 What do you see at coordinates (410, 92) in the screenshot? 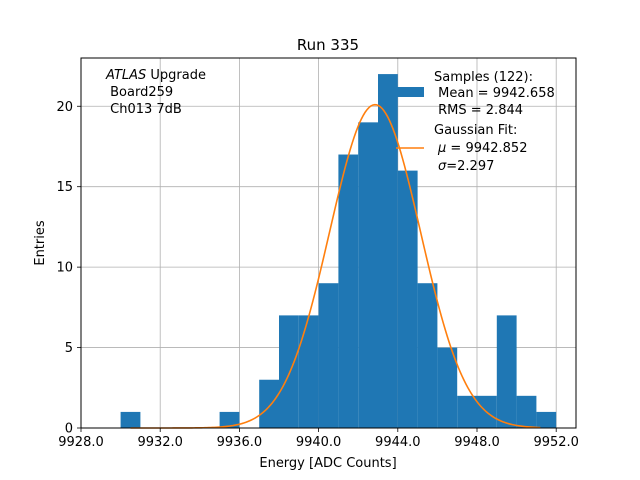
I see `legend-samples-swatch` at bounding box center [410, 92].